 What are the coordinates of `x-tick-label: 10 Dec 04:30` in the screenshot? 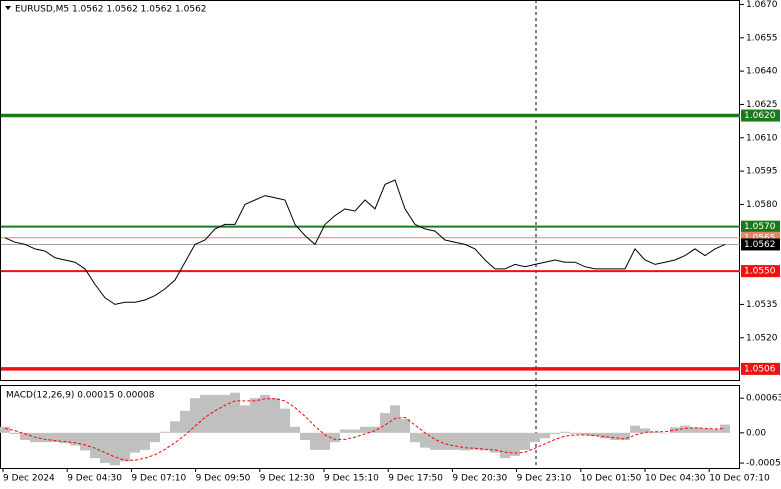 It's located at (675, 479).